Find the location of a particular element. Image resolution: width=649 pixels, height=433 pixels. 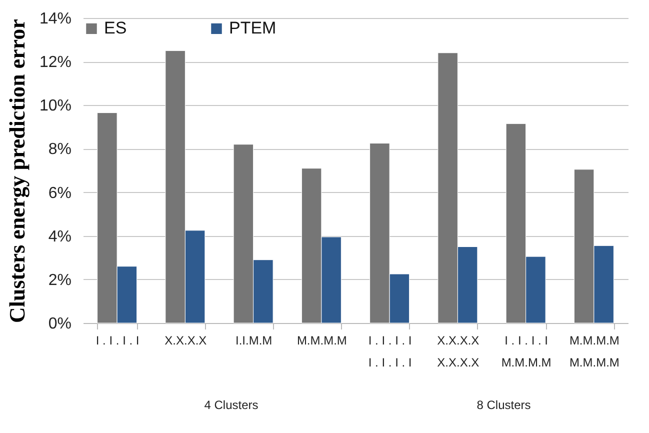

x-tick-label: X.X.X.X is located at coordinates (185, 341).